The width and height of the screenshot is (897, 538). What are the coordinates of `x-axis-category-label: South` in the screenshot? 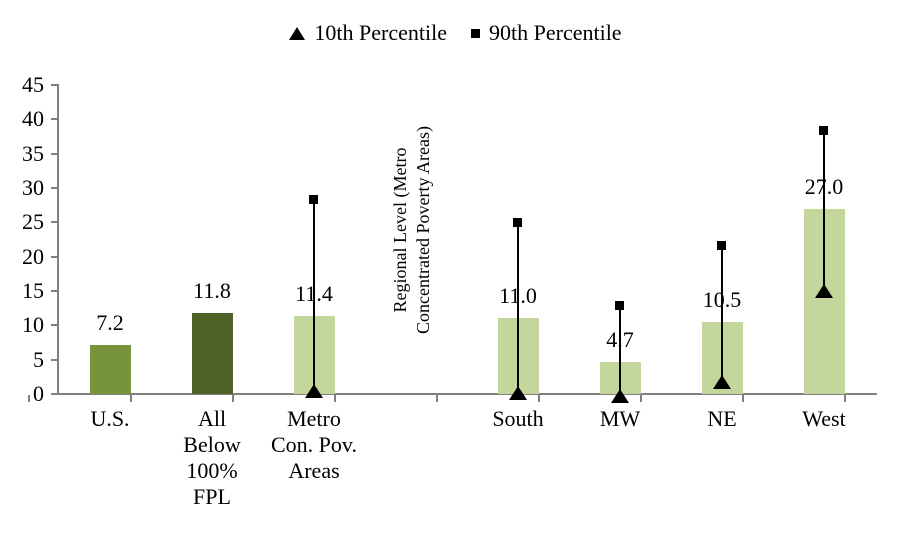 It's located at (518, 418).